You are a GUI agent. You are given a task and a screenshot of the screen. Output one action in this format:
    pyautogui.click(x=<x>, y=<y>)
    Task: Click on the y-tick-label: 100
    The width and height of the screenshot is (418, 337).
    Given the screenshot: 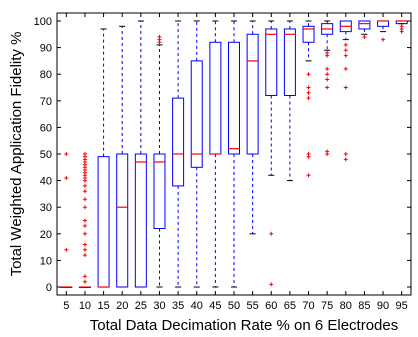 What is the action you would take?
    pyautogui.click(x=43, y=22)
    